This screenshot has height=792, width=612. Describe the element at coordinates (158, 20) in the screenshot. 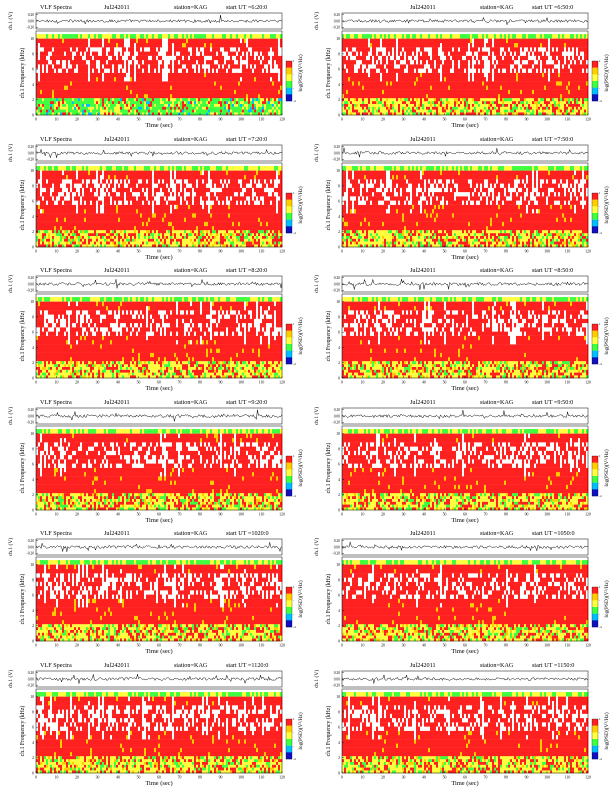

I see `waveform-line` at that location.